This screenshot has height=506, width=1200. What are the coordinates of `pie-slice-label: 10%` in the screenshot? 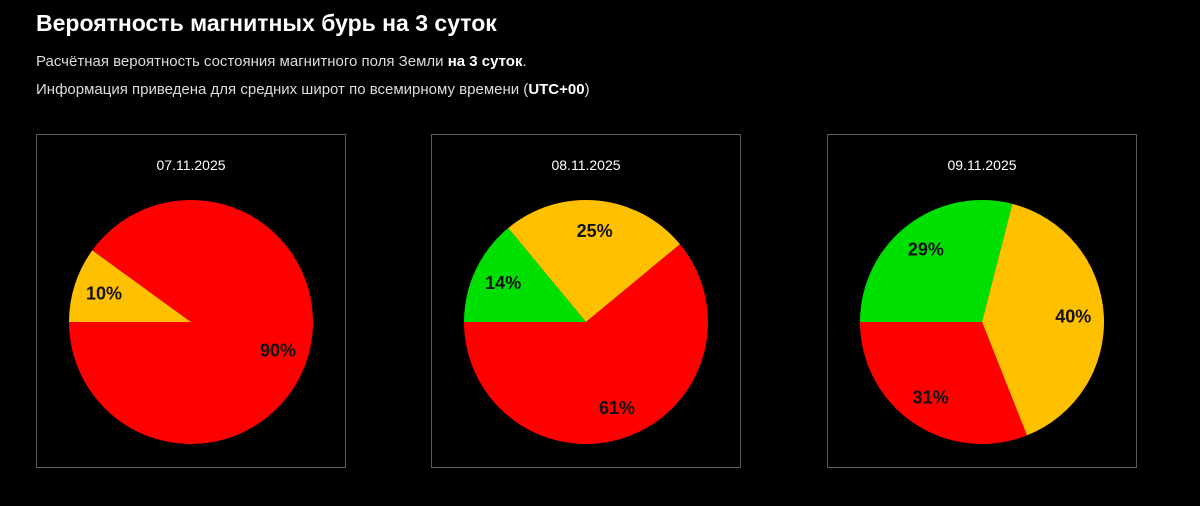 It's located at (104, 294).